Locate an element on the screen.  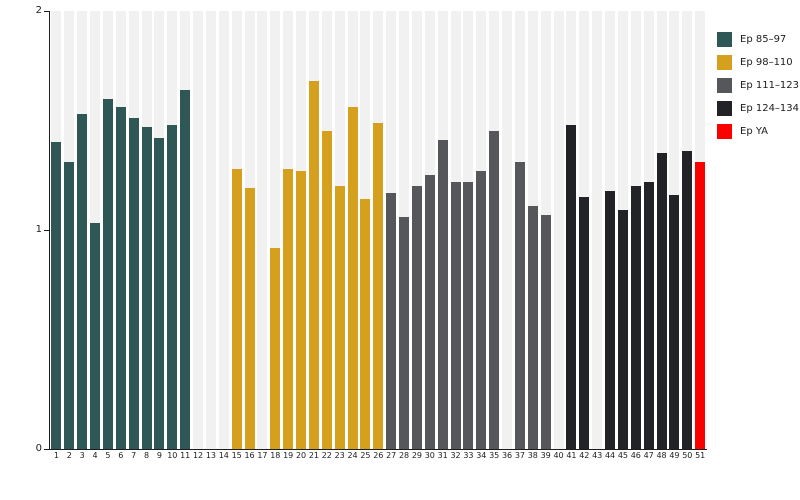
bar-slot: 45 is located at coordinates (623, 235).